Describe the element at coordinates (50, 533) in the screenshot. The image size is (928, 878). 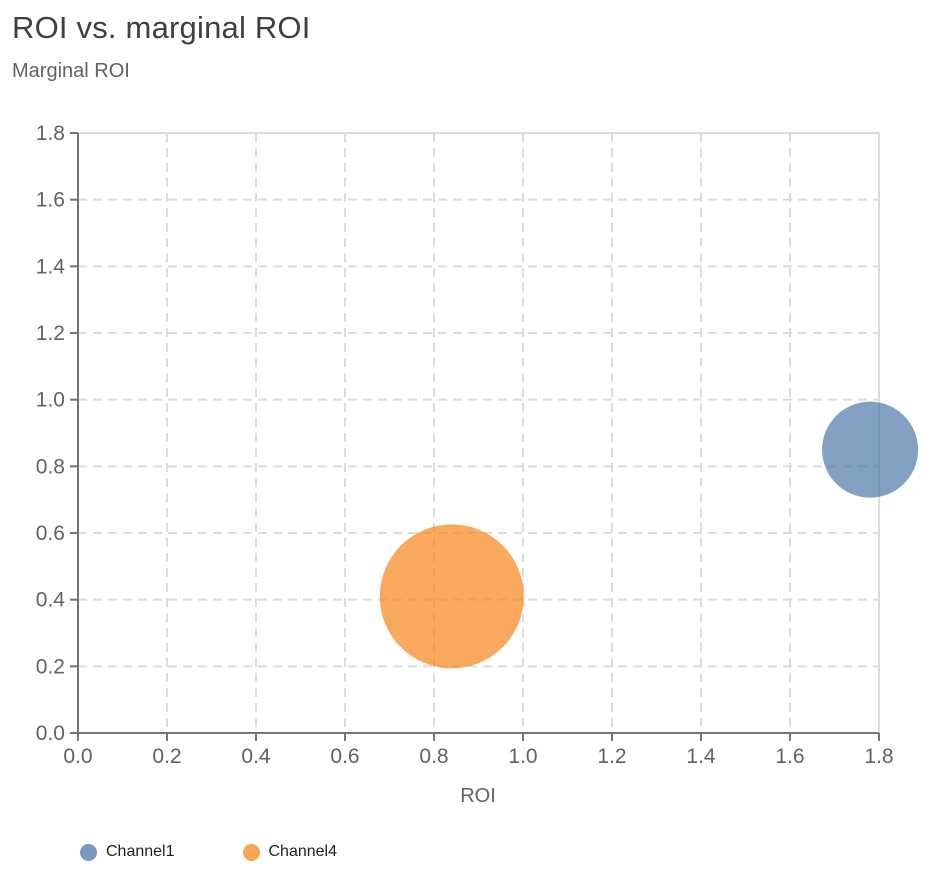
I see `y-tick-label: 0.6` at that location.